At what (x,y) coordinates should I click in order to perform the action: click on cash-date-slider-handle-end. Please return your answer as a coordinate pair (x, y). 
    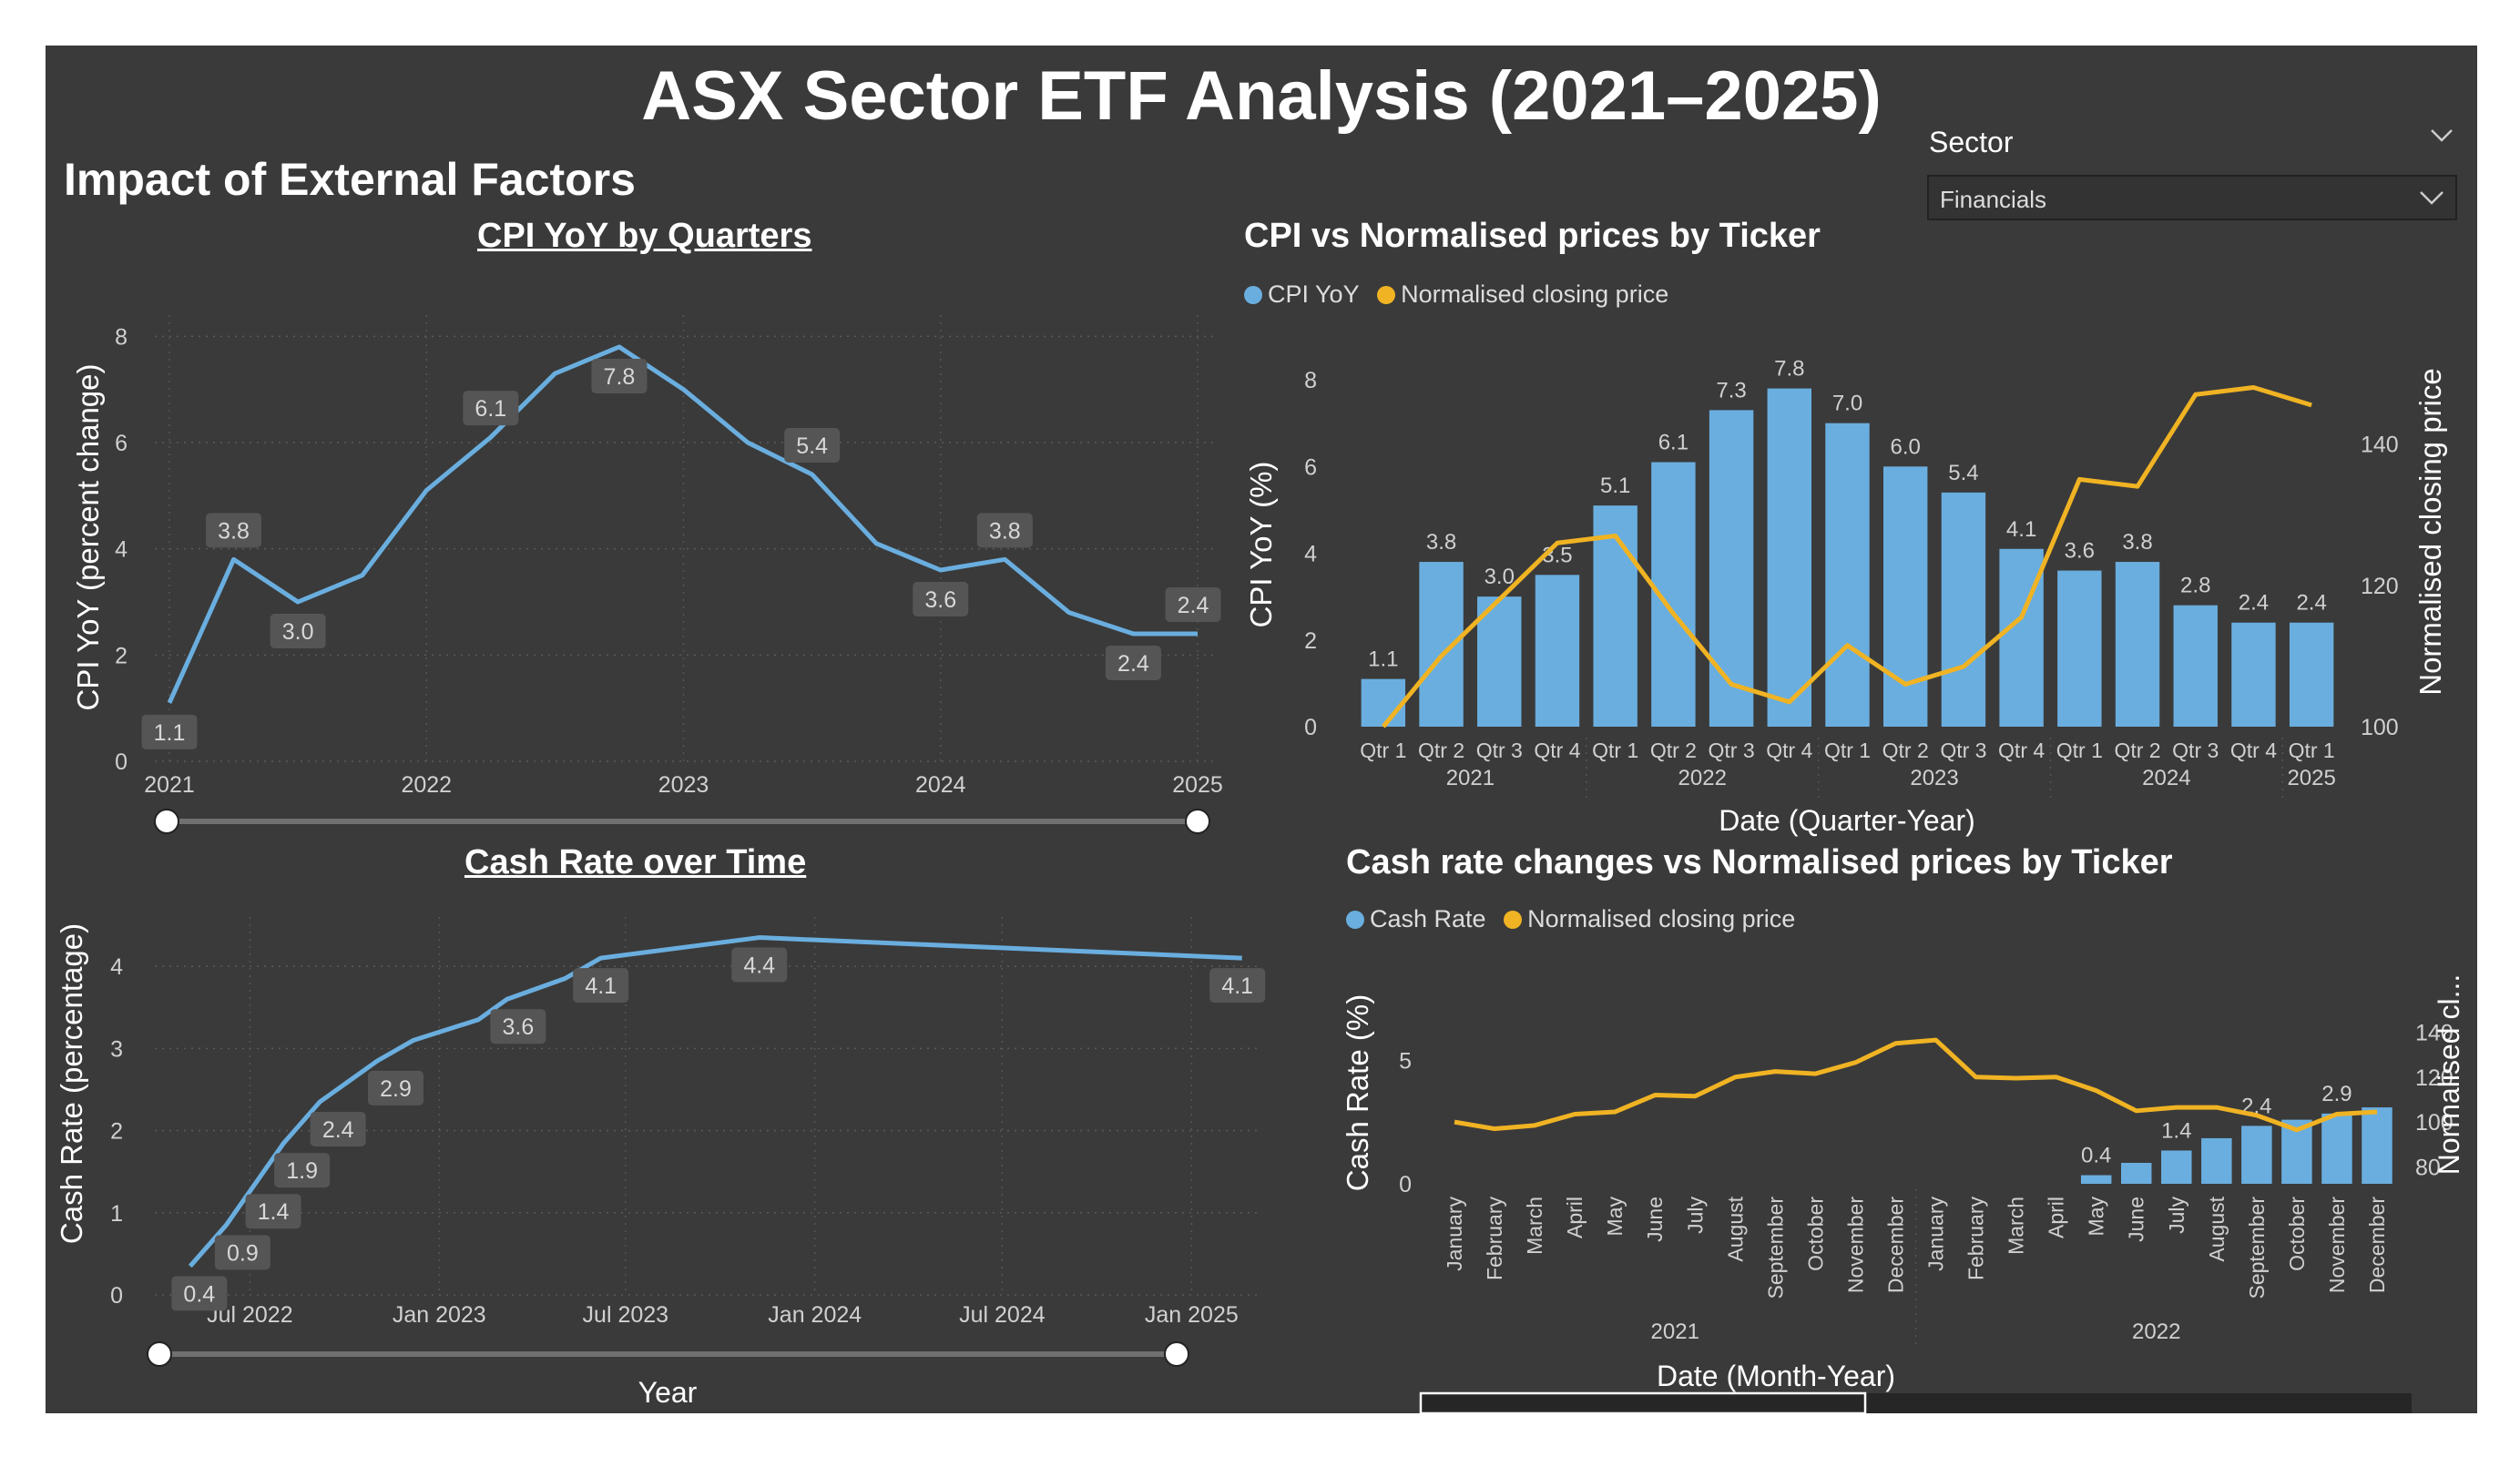
    Looking at the image, I should click on (1176, 1354).